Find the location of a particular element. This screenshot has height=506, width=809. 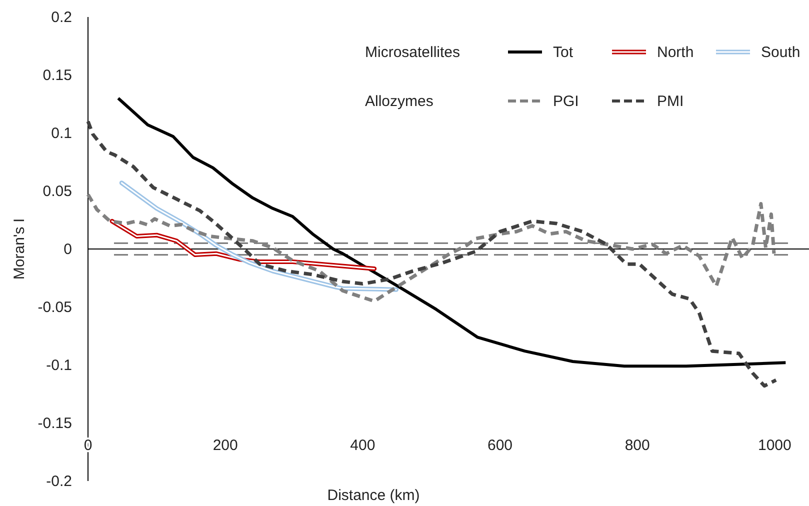

legend-label: PGI is located at coordinates (566, 101).